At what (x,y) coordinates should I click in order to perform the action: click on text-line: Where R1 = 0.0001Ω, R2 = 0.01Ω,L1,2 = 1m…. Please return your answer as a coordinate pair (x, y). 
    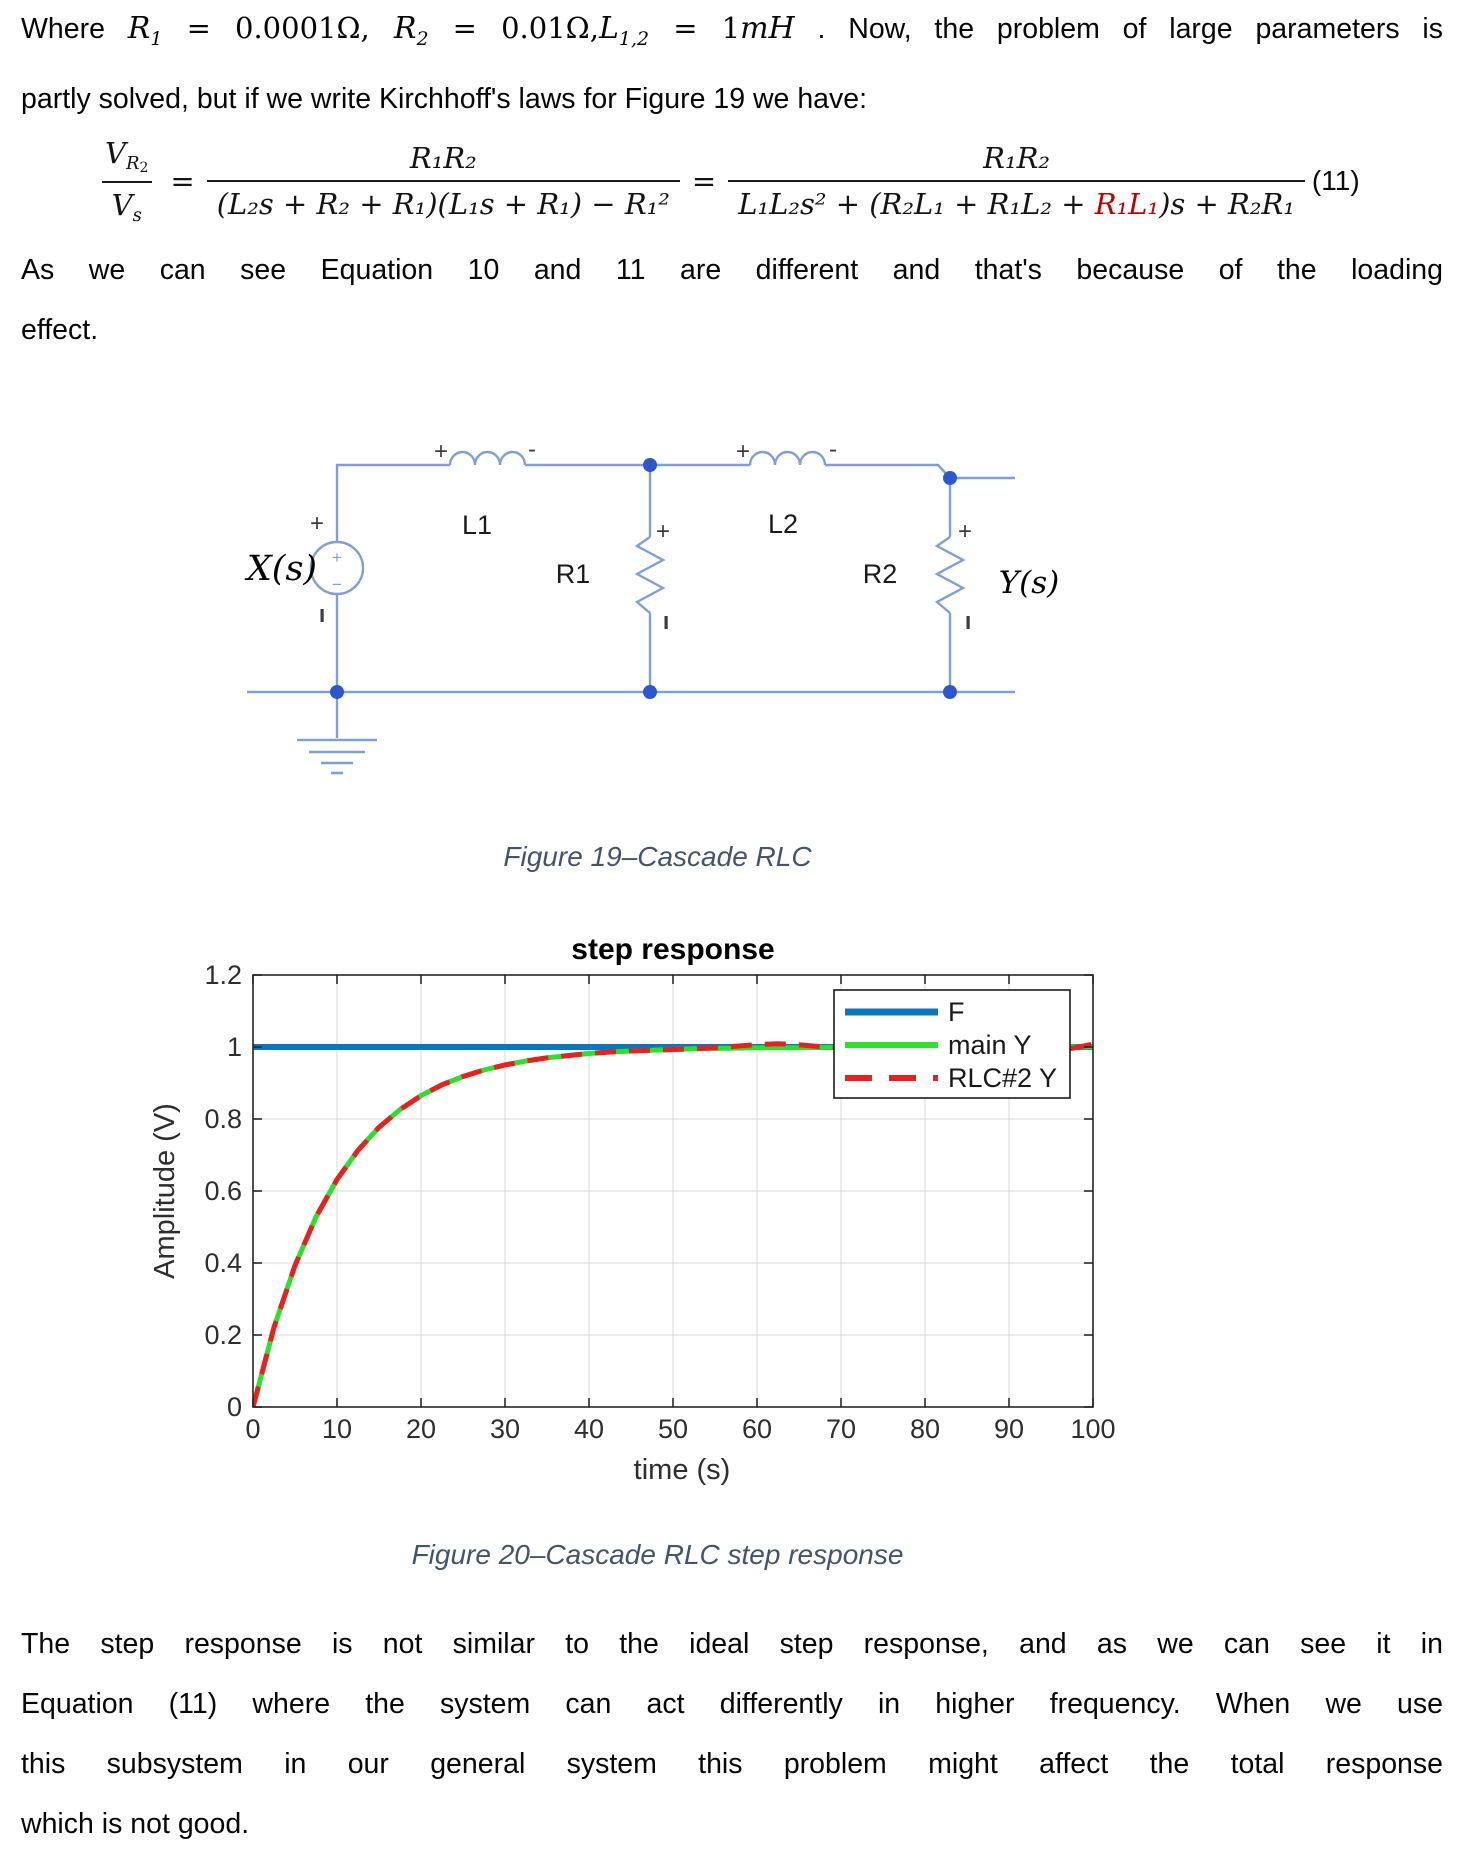
    Looking at the image, I should click on (732, 34).